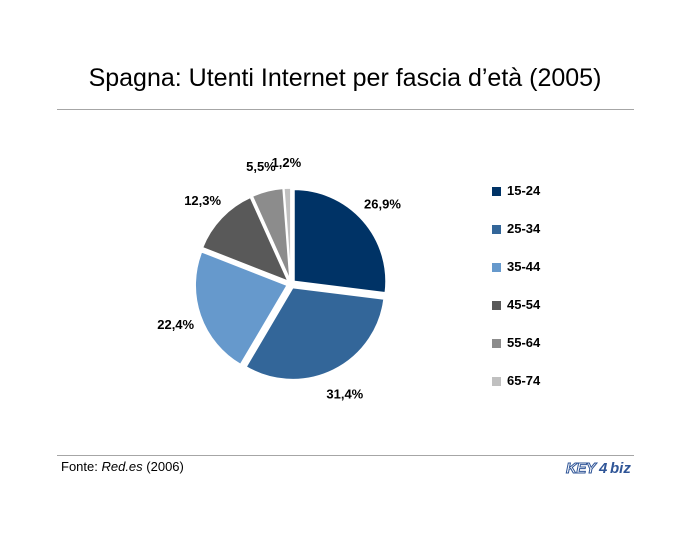 This screenshot has width=700, height=550. I want to click on logo-four-text: 4, so click(603, 468).